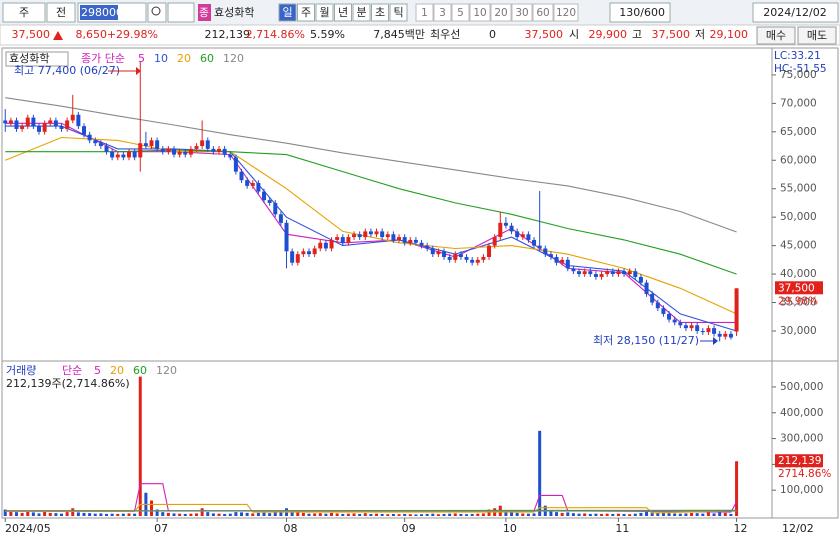 The width and height of the screenshot is (840, 546). I want to click on sell-button, so click(817, 35).